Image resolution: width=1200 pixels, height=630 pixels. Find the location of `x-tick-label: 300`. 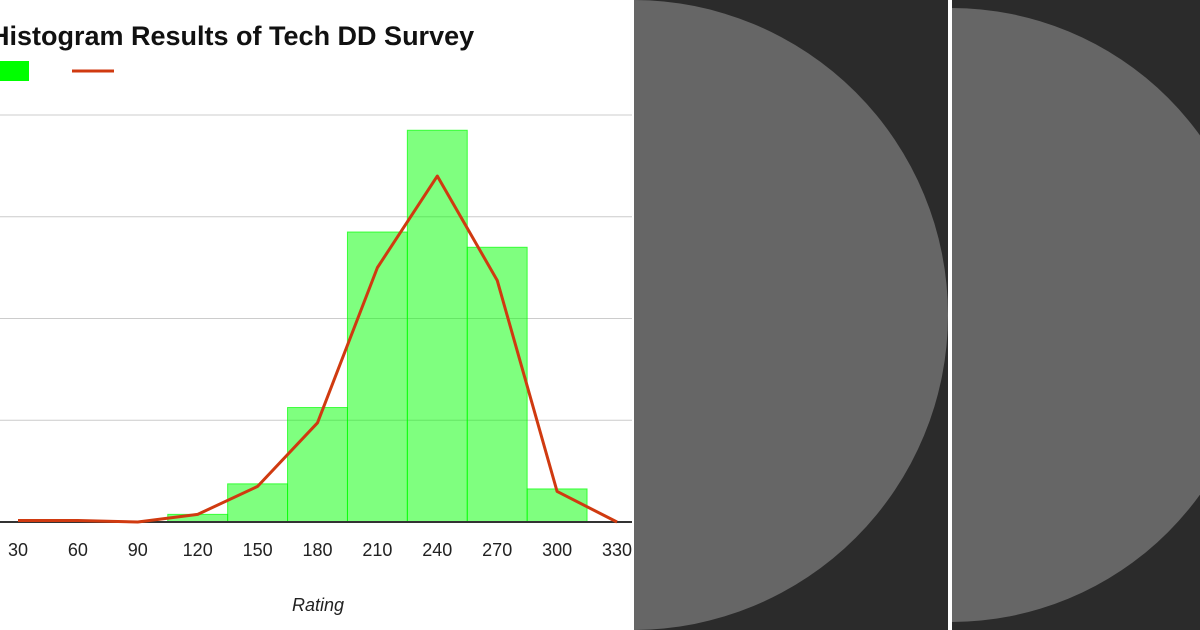

x-tick-label: 300 is located at coordinates (557, 550).